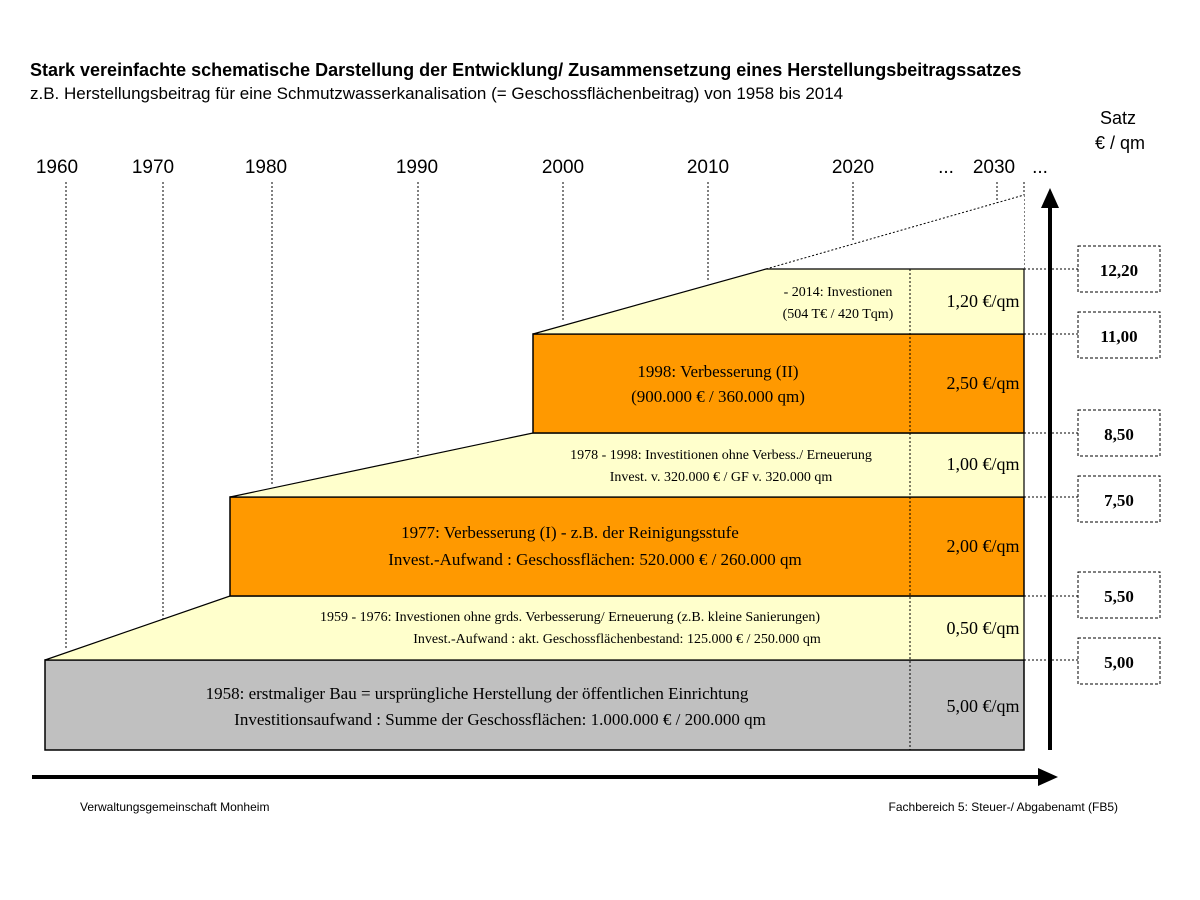 Image resolution: width=1200 pixels, height=900 pixels. Describe the element at coordinates (982, 628) in the screenshot. I see `block-1959-1976-rate: 0,50 €/qm` at that location.